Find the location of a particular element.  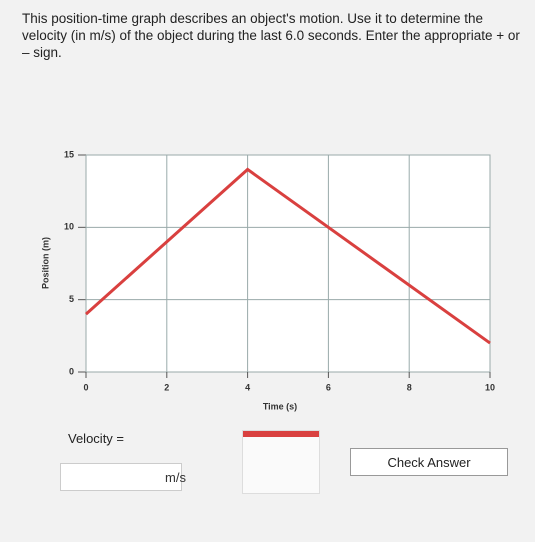

y-tick-label: 15 is located at coordinates (69, 154).